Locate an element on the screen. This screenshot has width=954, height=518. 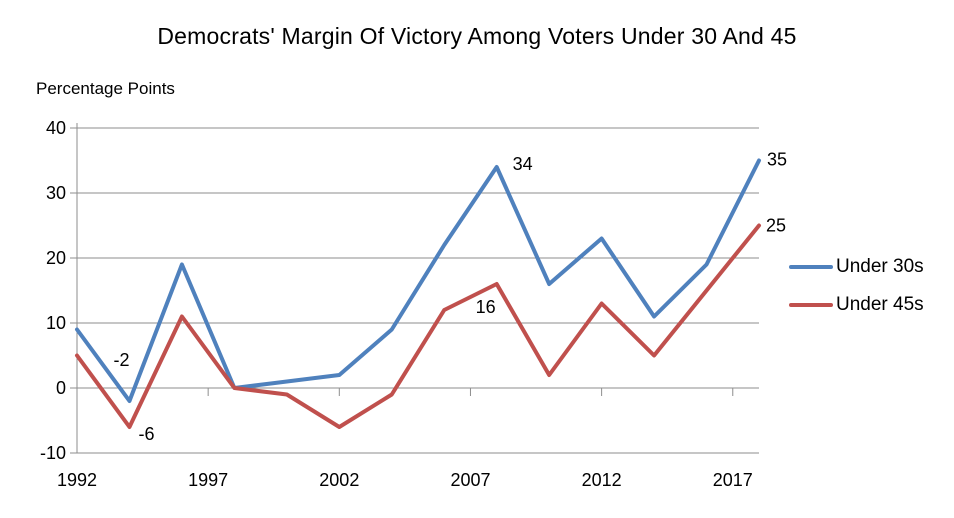
ytick-label-30: 30 is located at coordinates (56, 193).